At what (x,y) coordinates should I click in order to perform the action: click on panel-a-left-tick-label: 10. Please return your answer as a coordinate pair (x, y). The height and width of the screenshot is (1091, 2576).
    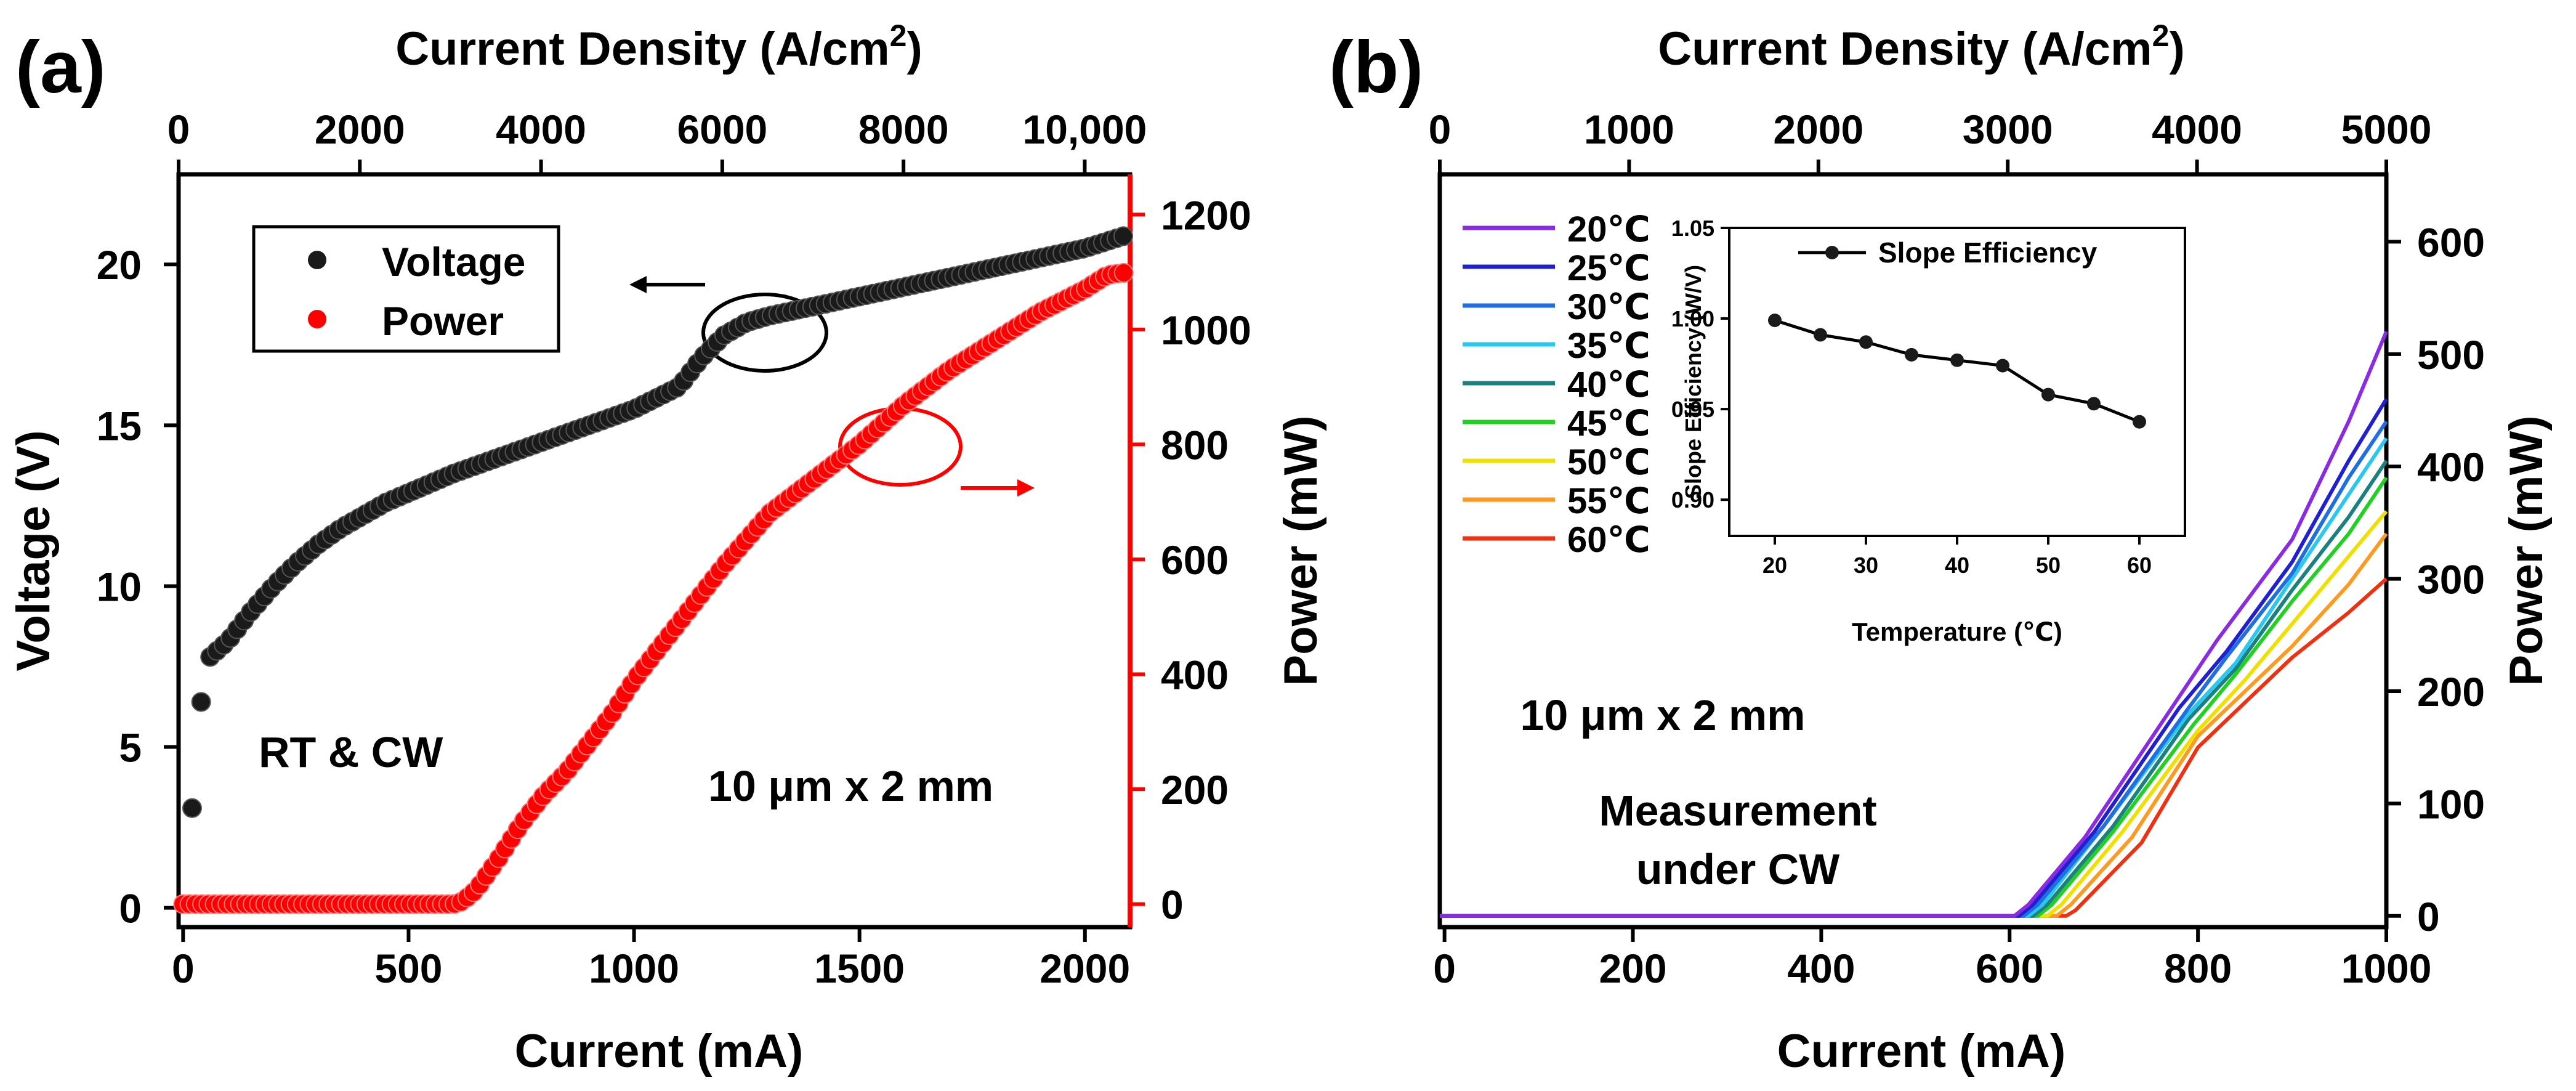
    Looking at the image, I should click on (119, 586).